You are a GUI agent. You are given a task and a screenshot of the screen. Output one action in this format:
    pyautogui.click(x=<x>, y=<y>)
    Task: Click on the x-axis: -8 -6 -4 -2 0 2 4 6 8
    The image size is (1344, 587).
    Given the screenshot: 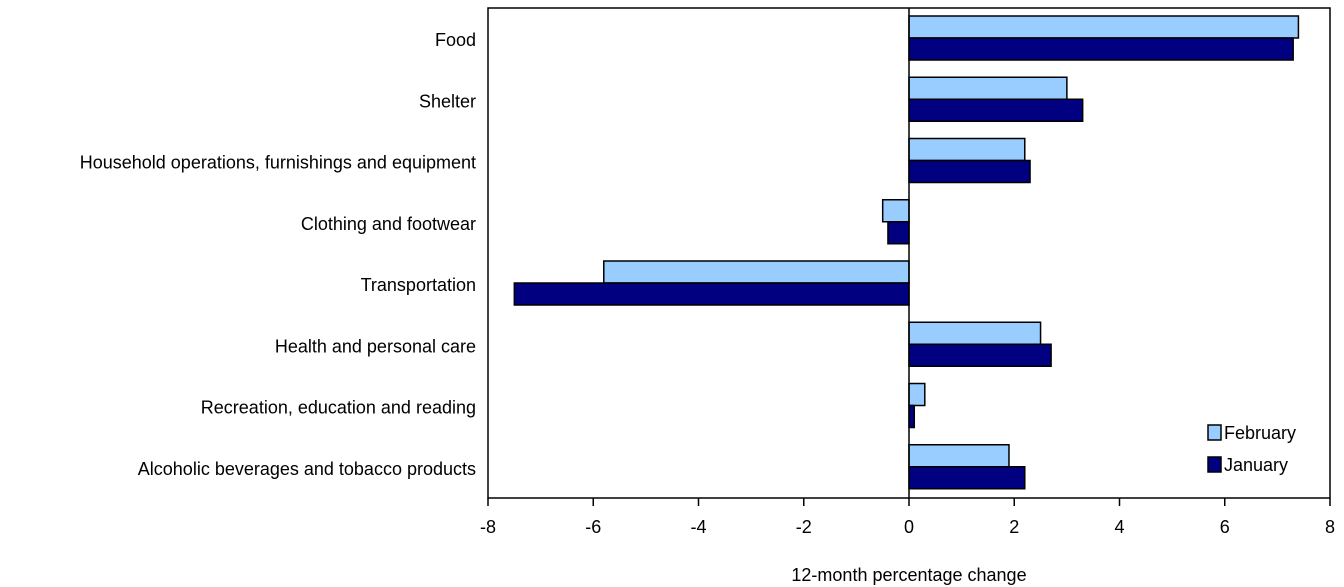 What is the action you would take?
    pyautogui.click(x=907, y=517)
    